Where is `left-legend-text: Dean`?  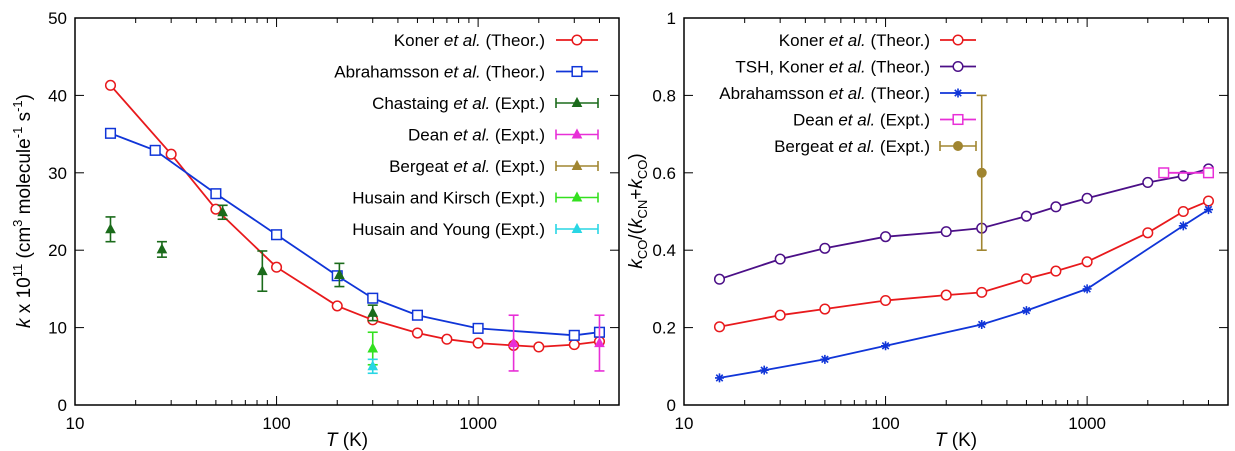 left-legend-text: Dean is located at coordinates (430, 135).